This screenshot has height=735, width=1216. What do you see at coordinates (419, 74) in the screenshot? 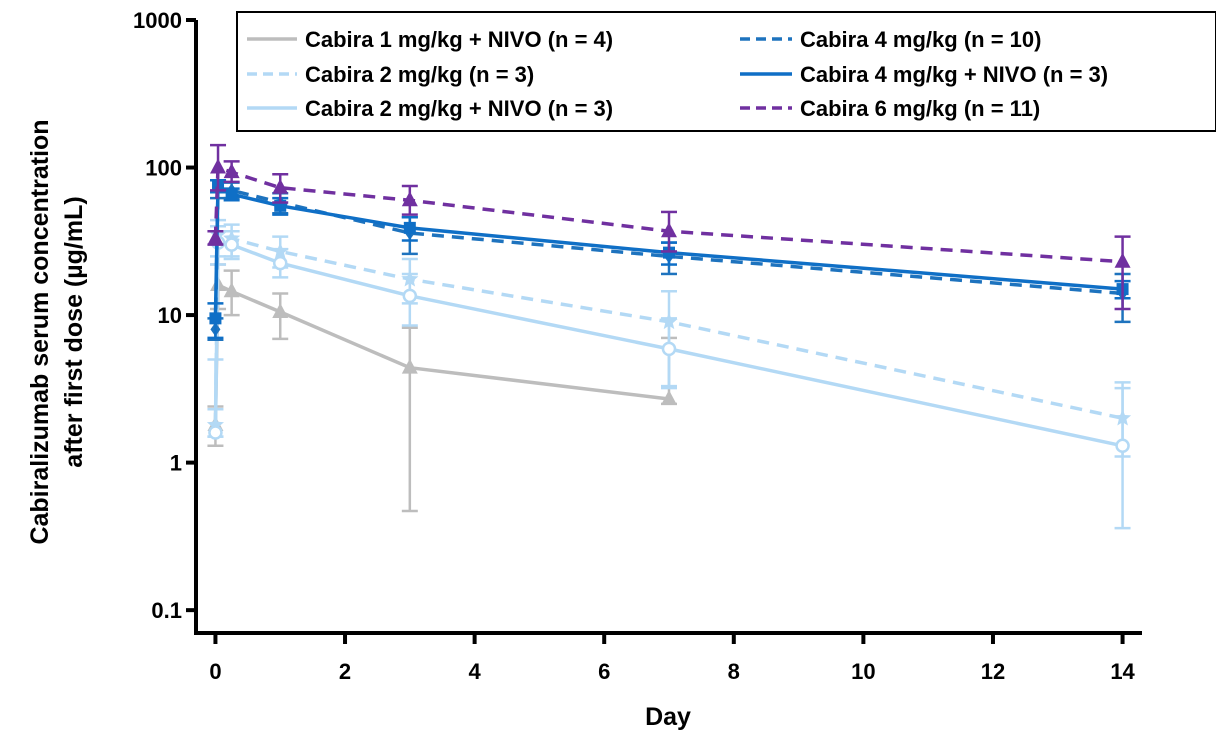
I see `legend-label: Cabira 2 mg/kg (n = 3)` at bounding box center [419, 74].